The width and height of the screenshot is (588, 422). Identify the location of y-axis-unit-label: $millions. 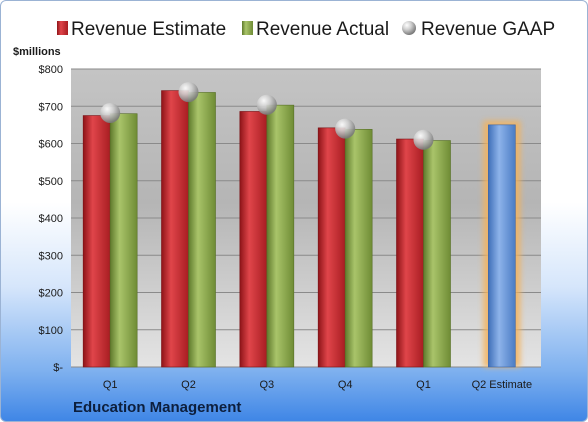
(37, 52).